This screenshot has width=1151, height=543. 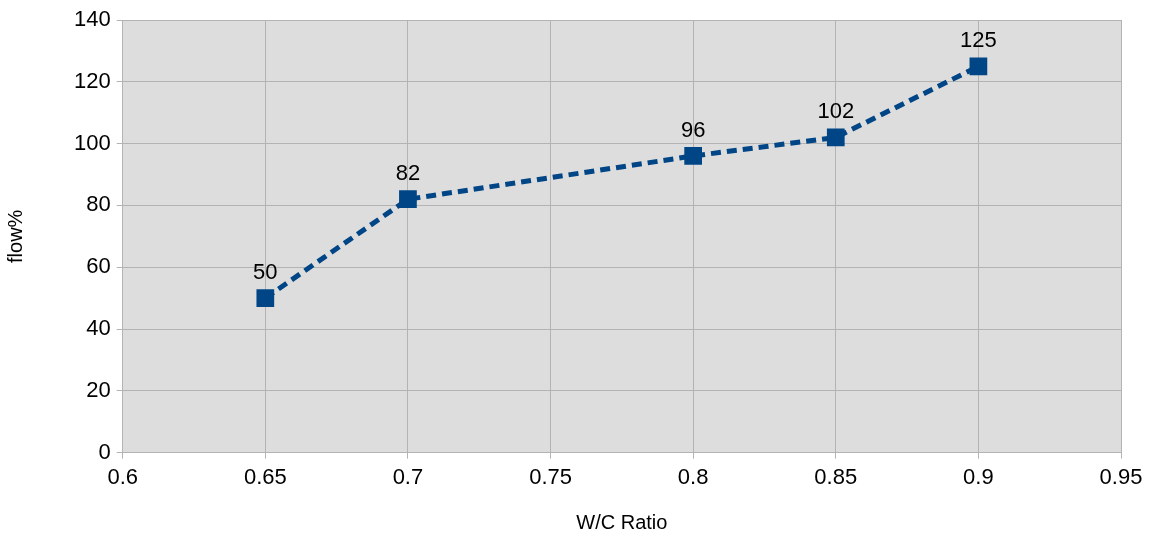 What do you see at coordinates (92, 142) in the screenshot?
I see `y-tick-label: 100` at bounding box center [92, 142].